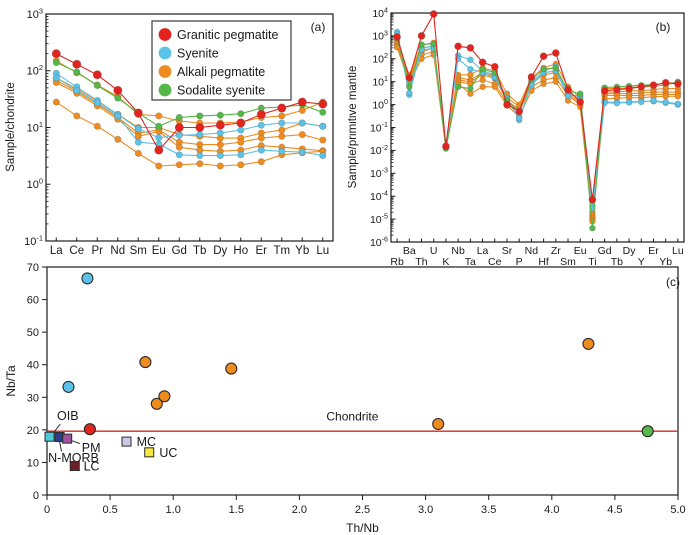  Describe the element at coordinates (240, 251) in the screenshot. I see `x-tick-label-ho: Ho` at that location.